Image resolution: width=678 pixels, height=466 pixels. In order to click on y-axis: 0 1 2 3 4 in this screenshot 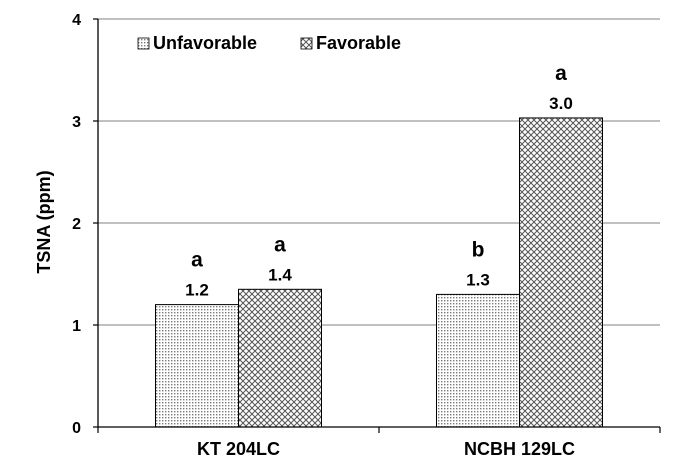, I will do `click(85, 224)`.